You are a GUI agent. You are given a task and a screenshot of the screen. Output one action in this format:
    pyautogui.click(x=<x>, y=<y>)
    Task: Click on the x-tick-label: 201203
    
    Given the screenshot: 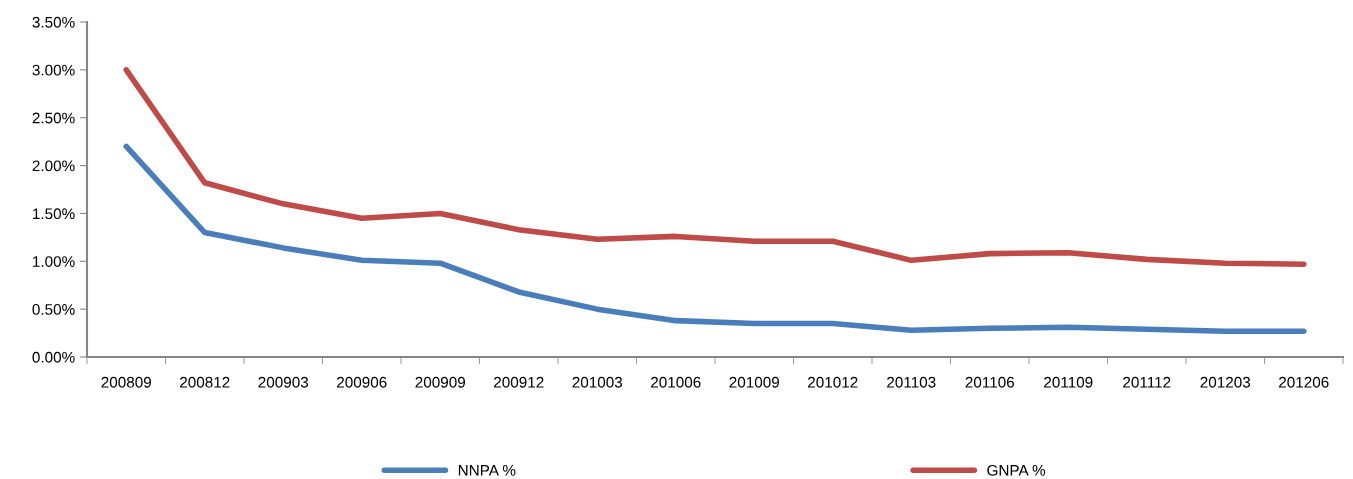 What is the action you would take?
    pyautogui.click(x=1225, y=382)
    